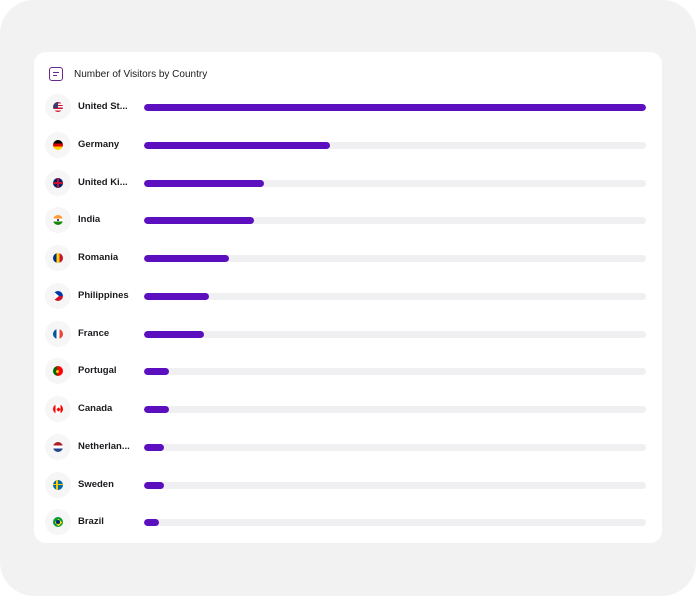  I want to click on ca-flag-icon, so click(58, 409).